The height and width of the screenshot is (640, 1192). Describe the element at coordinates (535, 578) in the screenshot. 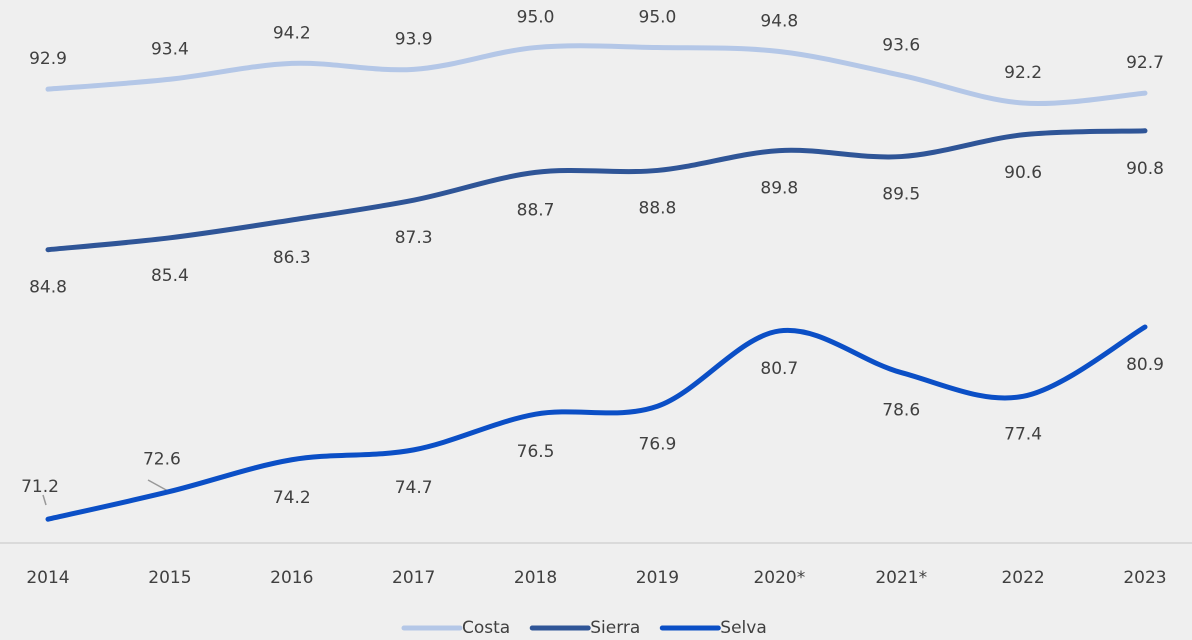

I see `x-tick-label: 2018` at that location.